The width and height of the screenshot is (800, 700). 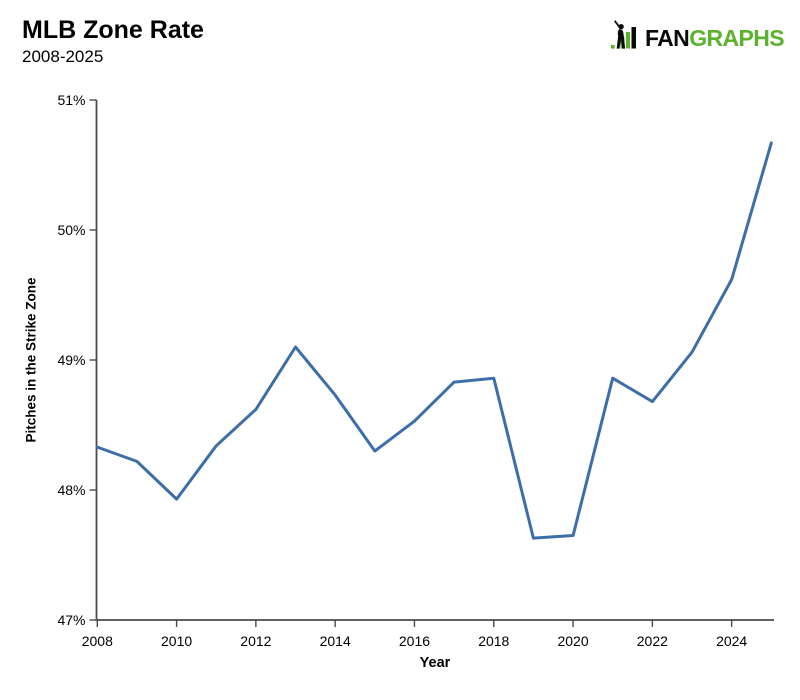 I want to click on y-tick-label: 49%, so click(x=71, y=360).